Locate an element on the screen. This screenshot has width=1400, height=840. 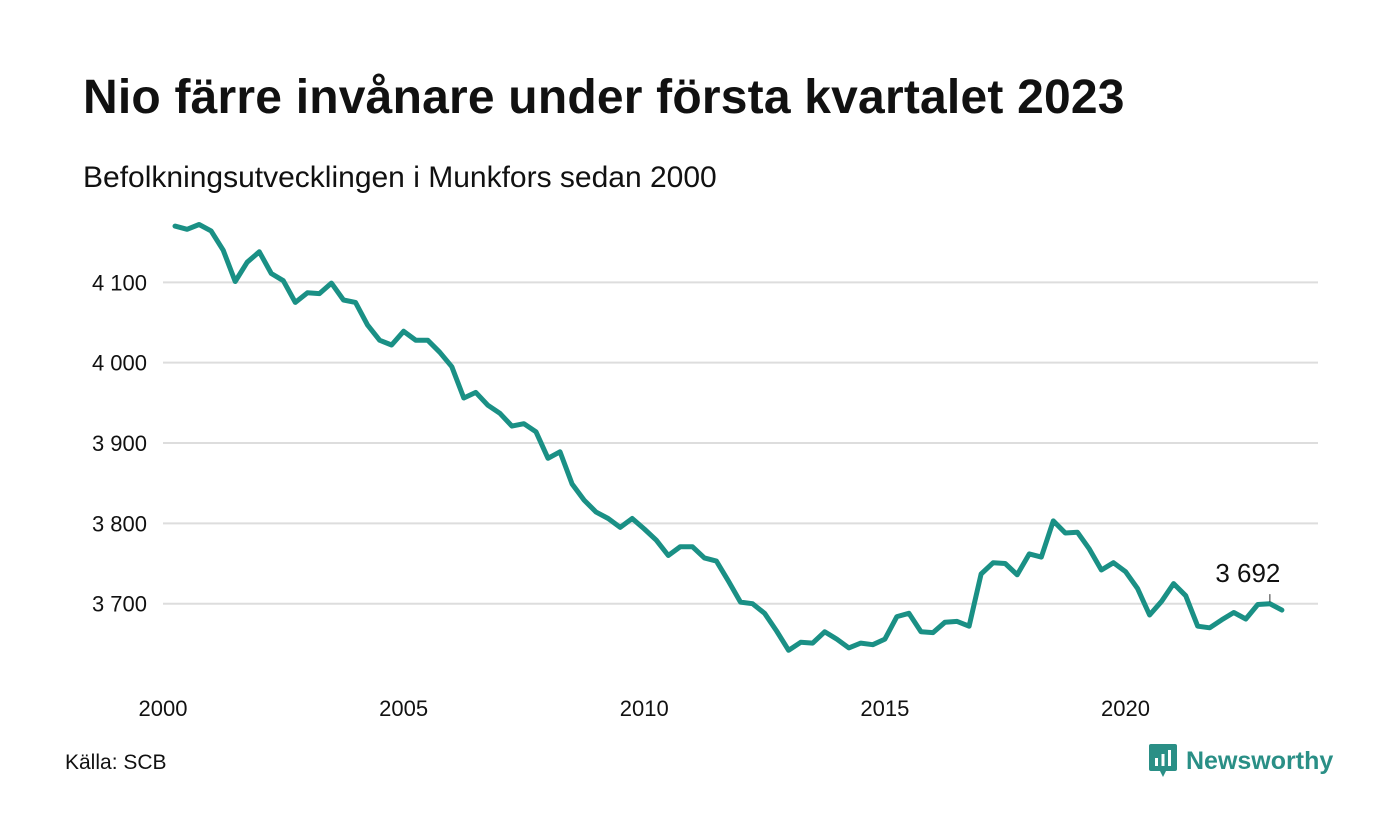
x-tick-label: 2015 is located at coordinates (884, 708).